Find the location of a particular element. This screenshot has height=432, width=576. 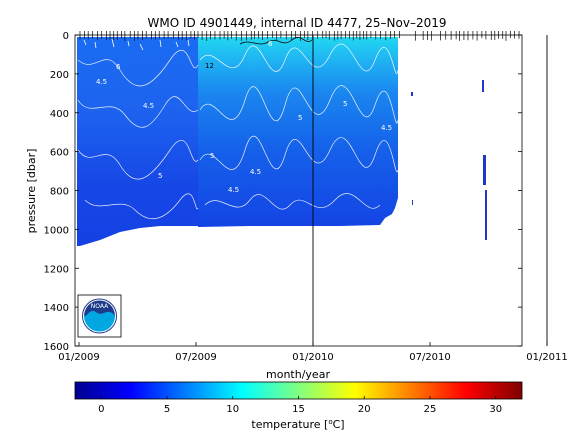

x-tick-label: 07/2010 is located at coordinates (430, 357).